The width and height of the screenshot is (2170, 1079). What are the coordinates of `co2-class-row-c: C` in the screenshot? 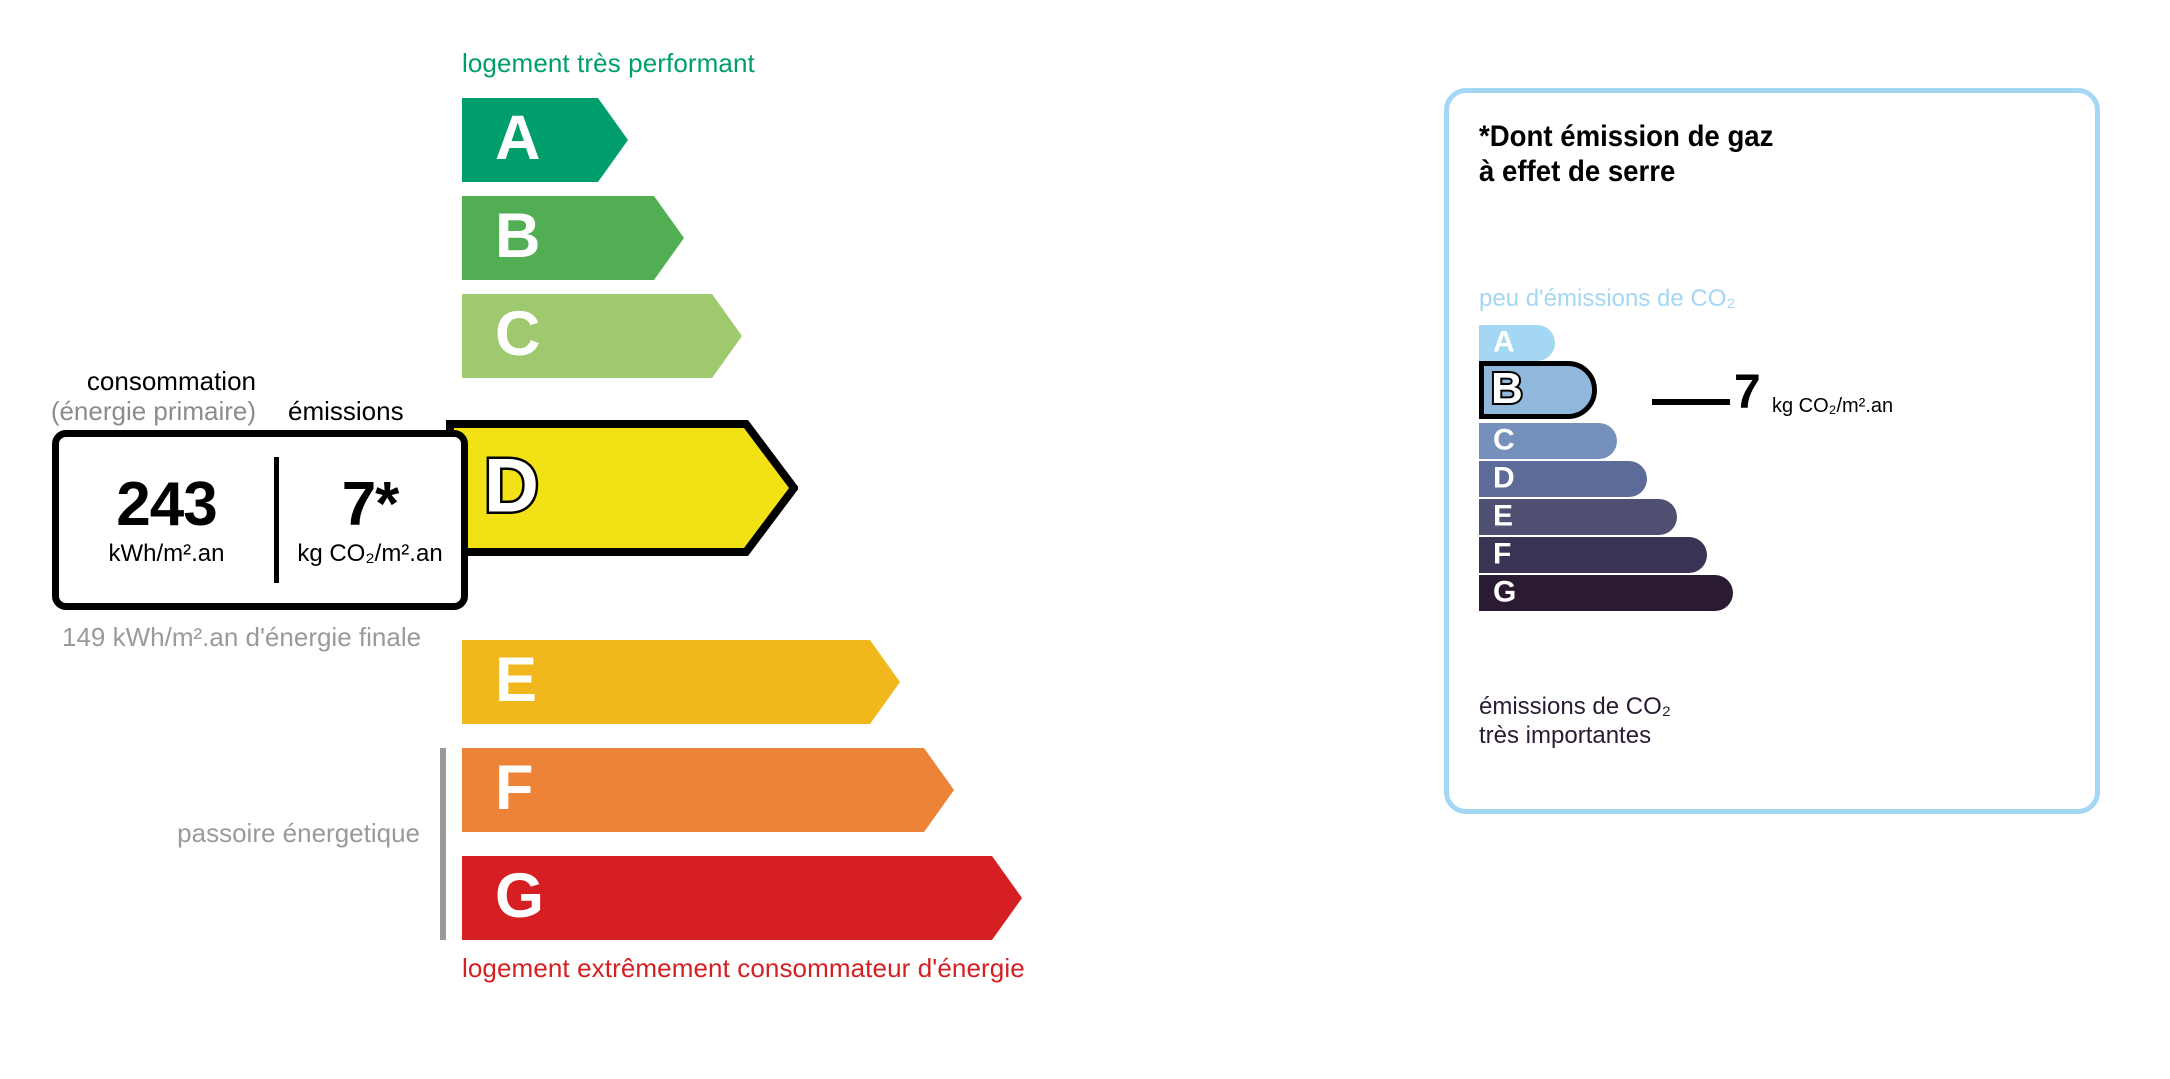 It's located at (1548, 441).